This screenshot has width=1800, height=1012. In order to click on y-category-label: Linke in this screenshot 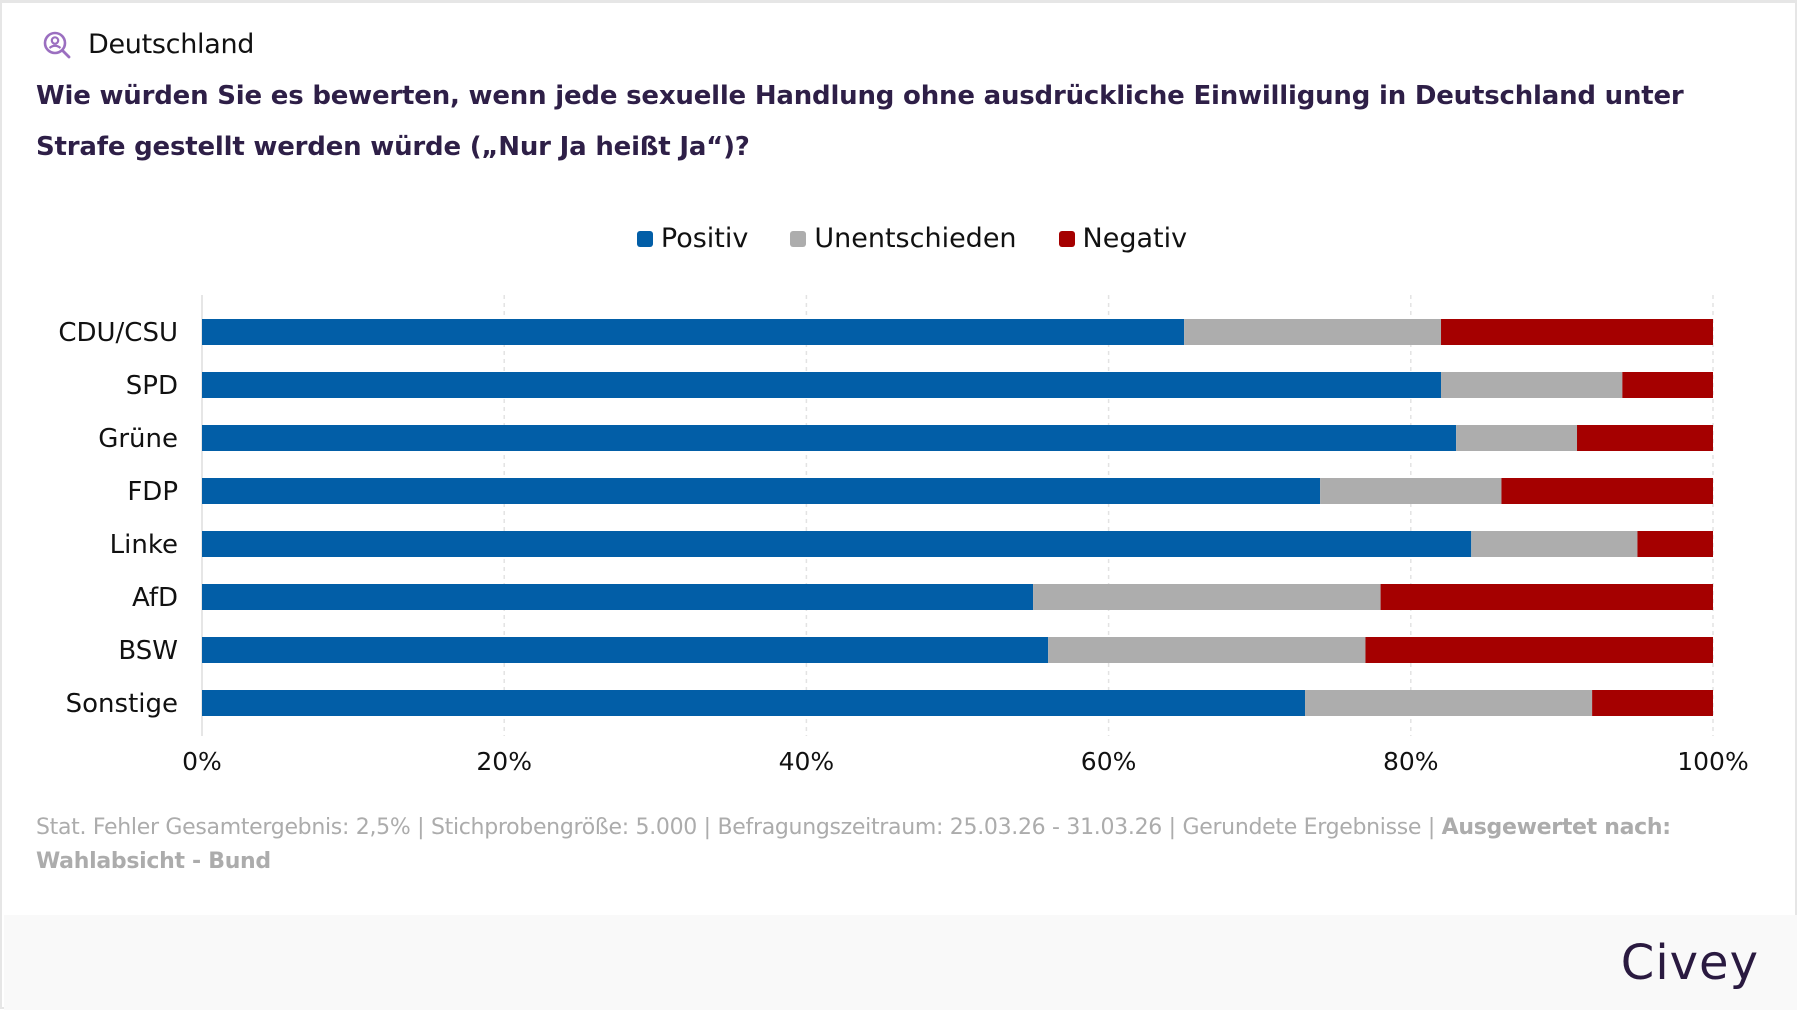, I will do `click(144, 545)`.